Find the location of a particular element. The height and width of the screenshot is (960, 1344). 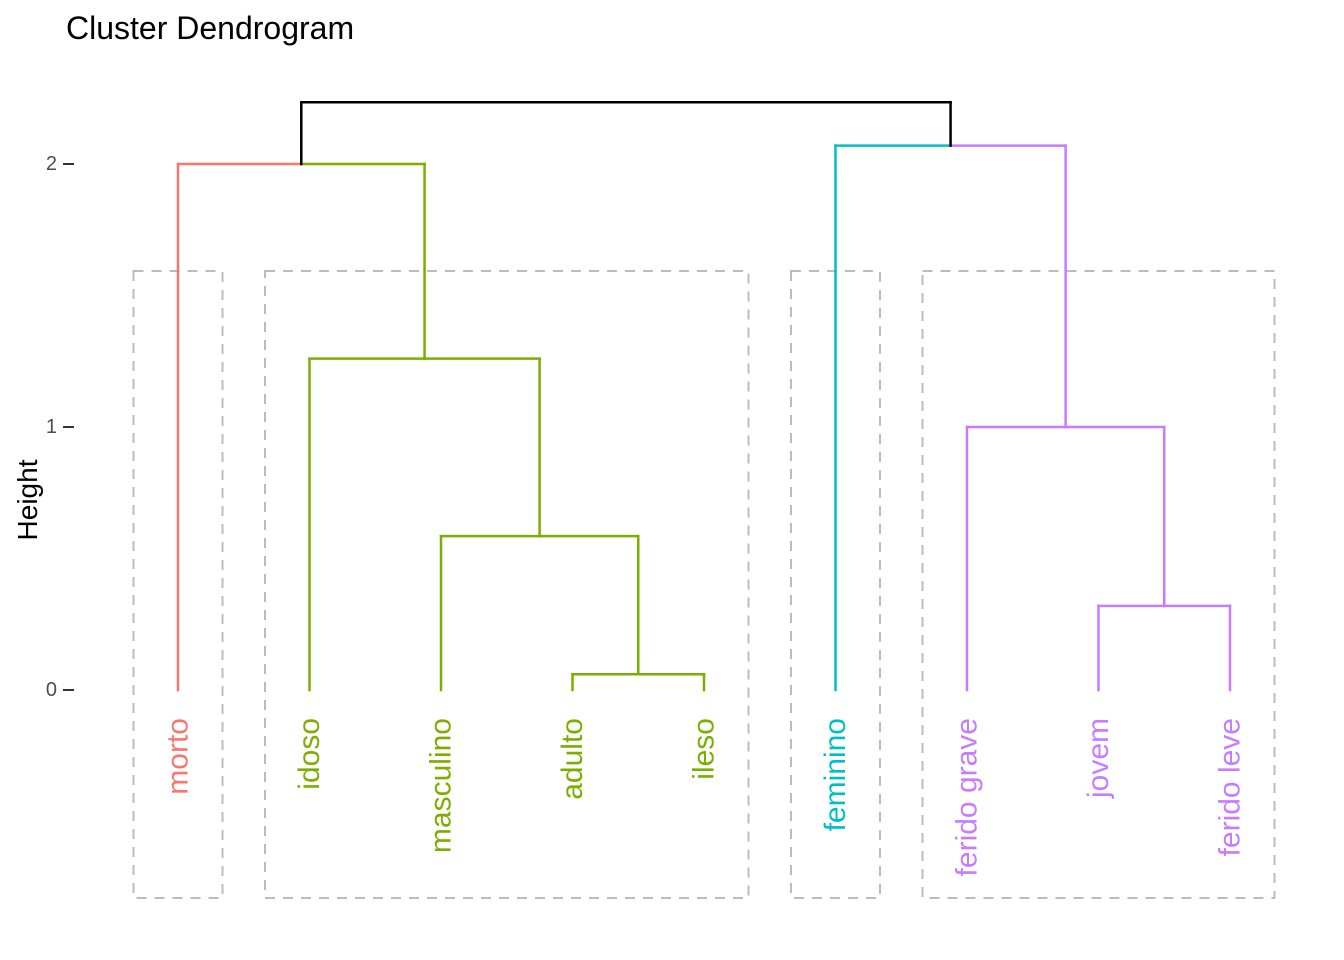

leaf-label-masculino: masculino is located at coordinates (441, 785).